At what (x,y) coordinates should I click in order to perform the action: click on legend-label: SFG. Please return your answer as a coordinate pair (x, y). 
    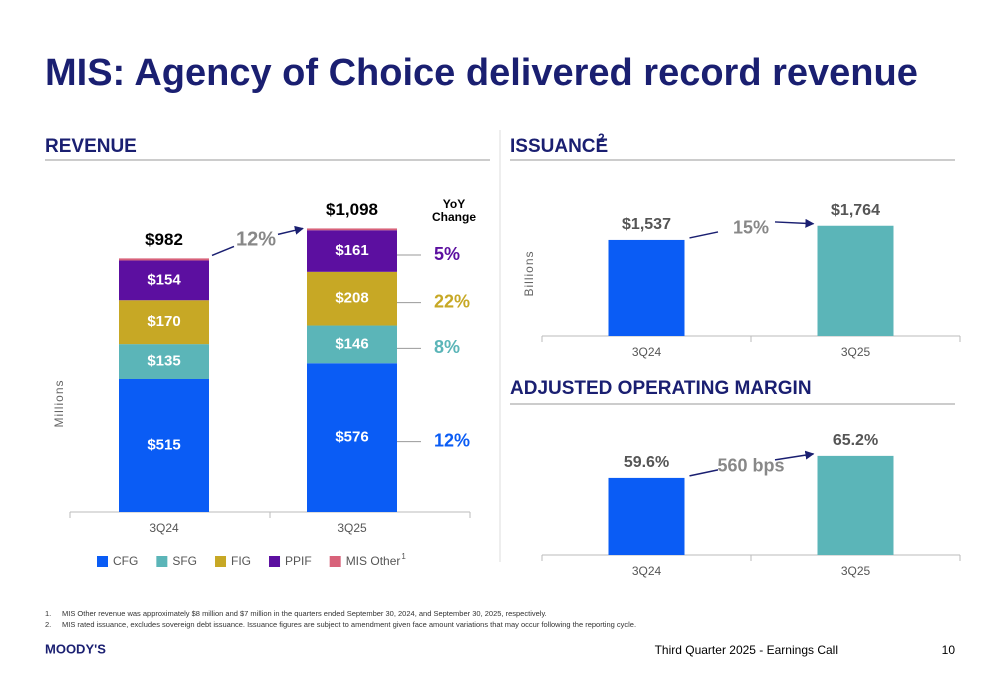
    Looking at the image, I should click on (184, 561).